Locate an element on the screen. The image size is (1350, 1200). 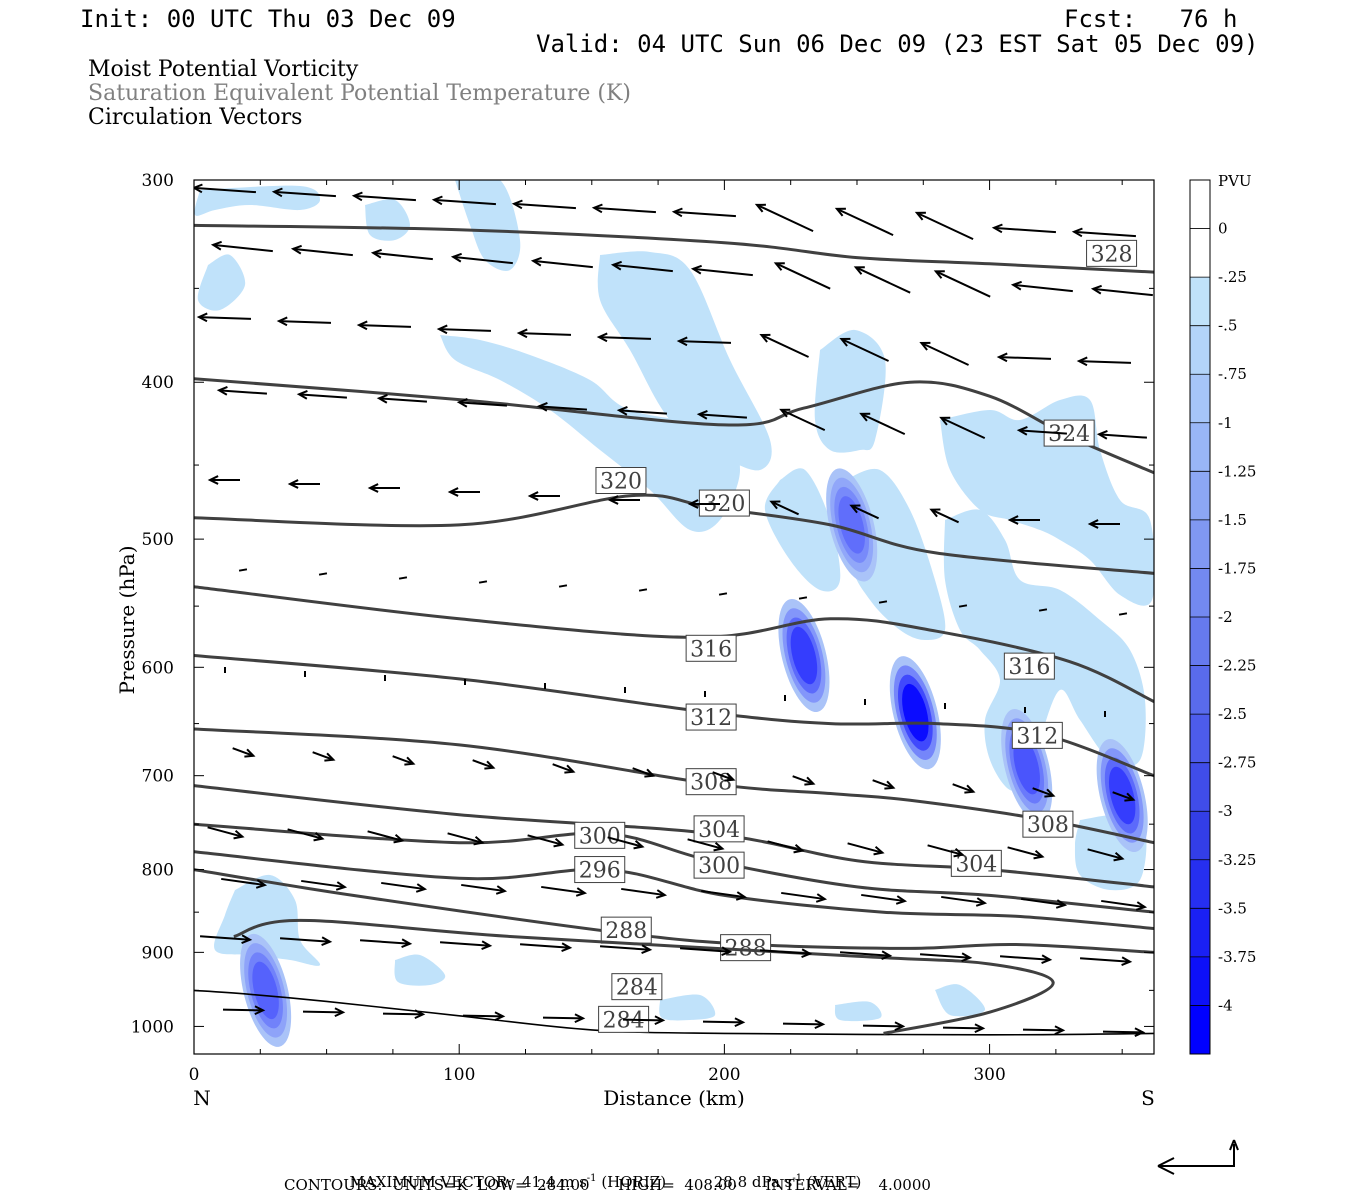
y-tick-label: 300 is located at coordinates (158, 181).